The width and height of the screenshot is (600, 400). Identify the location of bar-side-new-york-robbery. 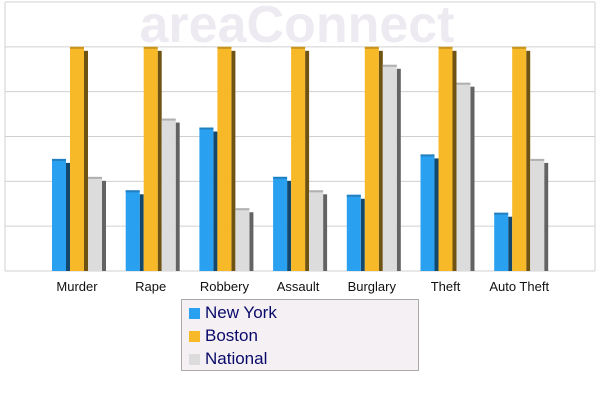
(215, 201).